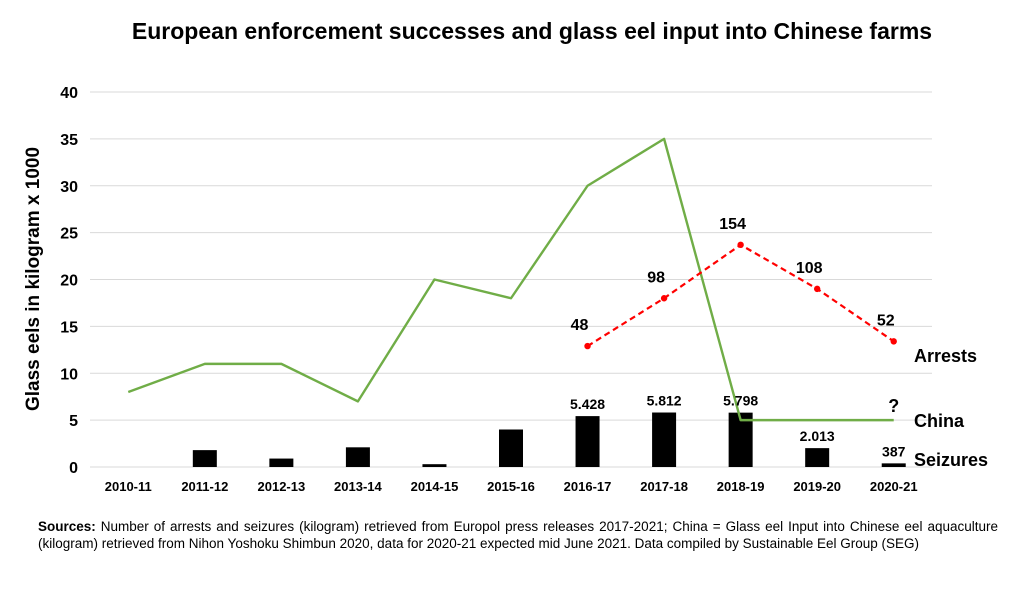 The width and height of the screenshot is (1024, 592). I want to click on data-labels: 5.428 5.812 5.798 2.013 387? 48 98 154 108 52, so click(738, 338).